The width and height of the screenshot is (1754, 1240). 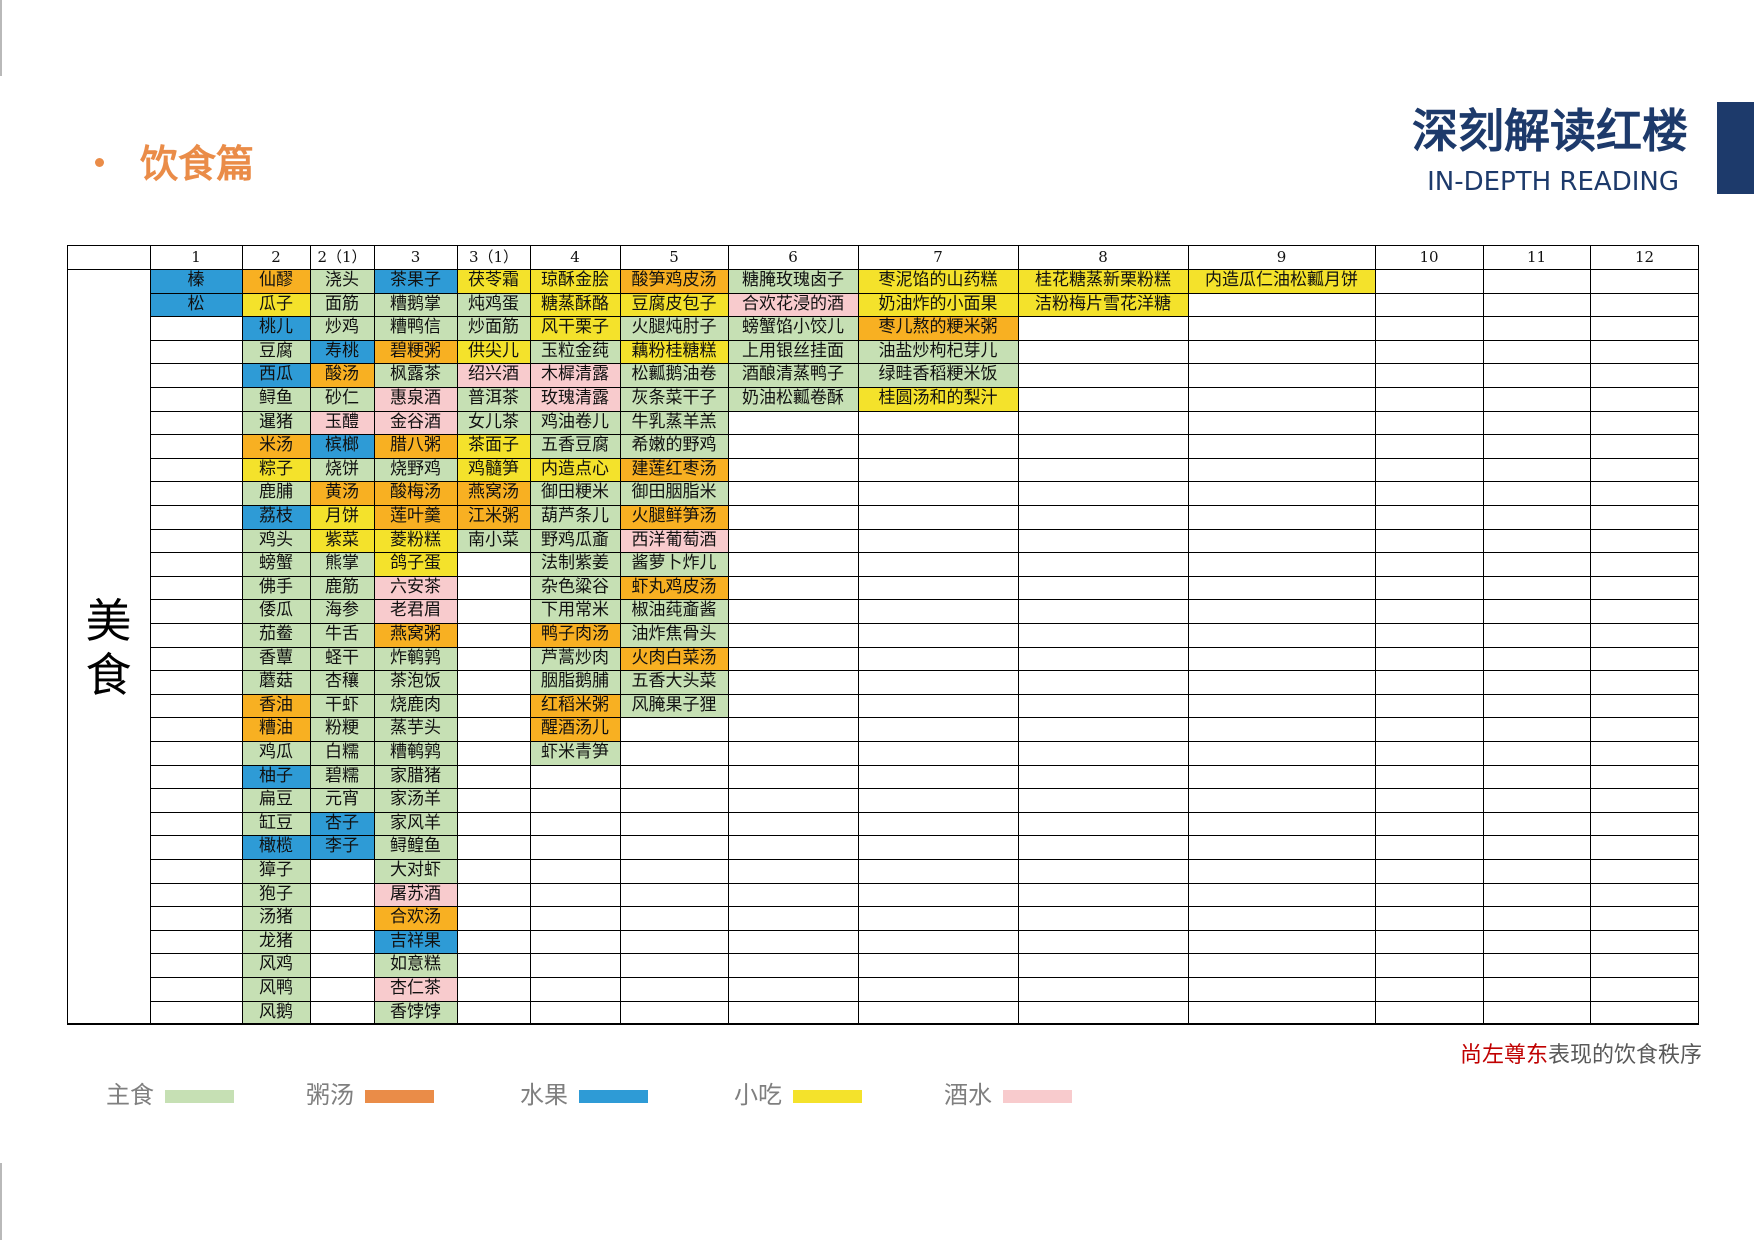 I want to click on food-cell: 炖鸡蛋, so click(x=493, y=304).